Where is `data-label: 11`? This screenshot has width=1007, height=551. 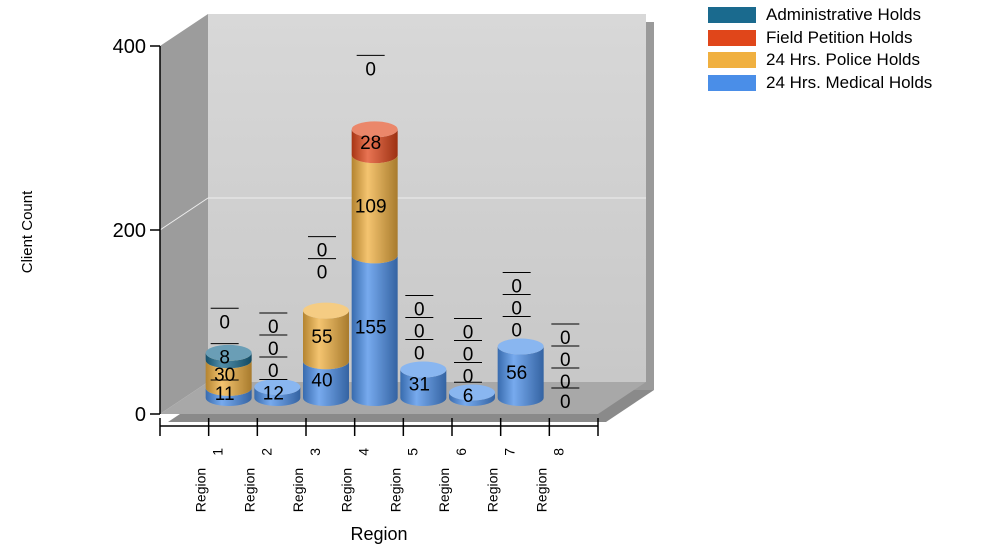 data-label: 11 is located at coordinates (225, 394).